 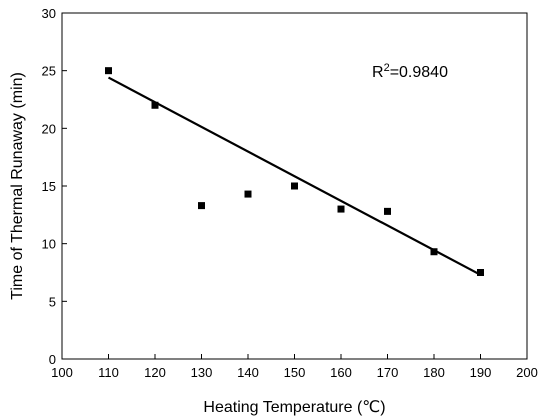 I want to click on y-tick-label: 0, so click(x=52, y=359).